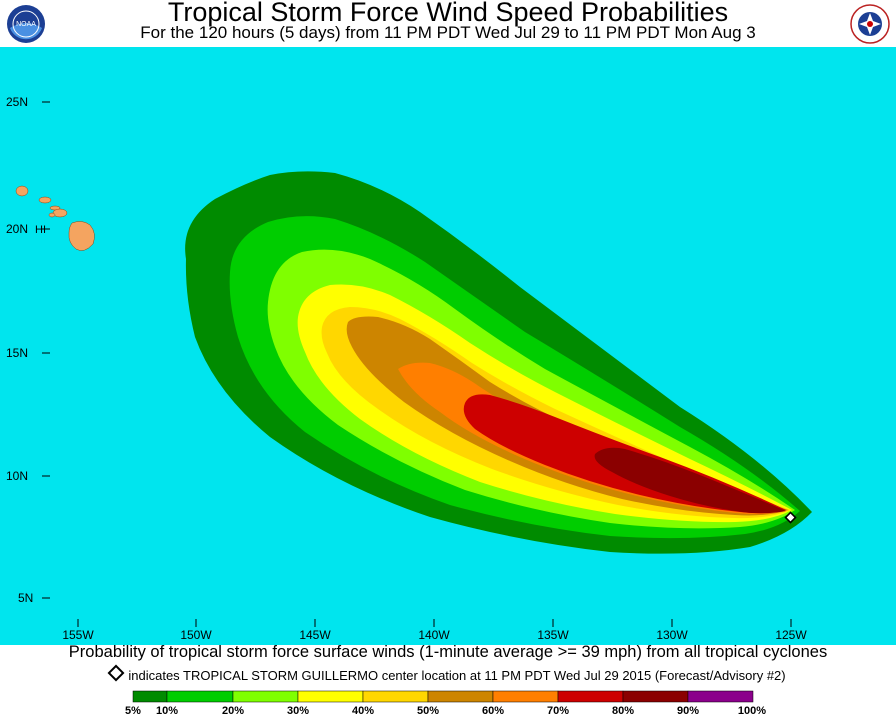 The height and width of the screenshot is (716, 896). What do you see at coordinates (434, 635) in the screenshot?
I see `lon-label-140w: 140W` at bounding box center [434, 635].